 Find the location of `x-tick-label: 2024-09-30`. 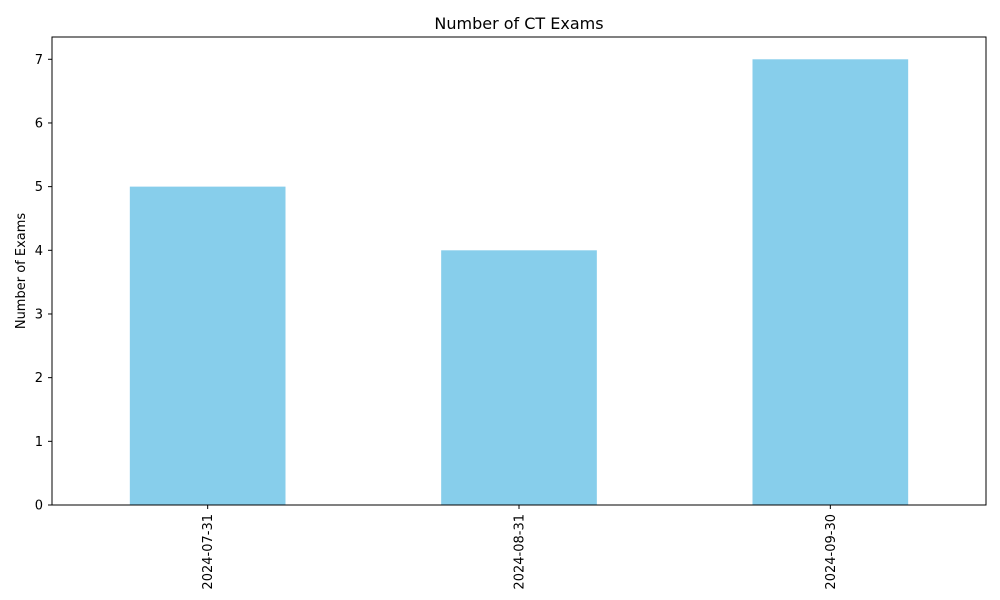

x-tick-label: 2024-09-30 is located at coordinates (831, 552).